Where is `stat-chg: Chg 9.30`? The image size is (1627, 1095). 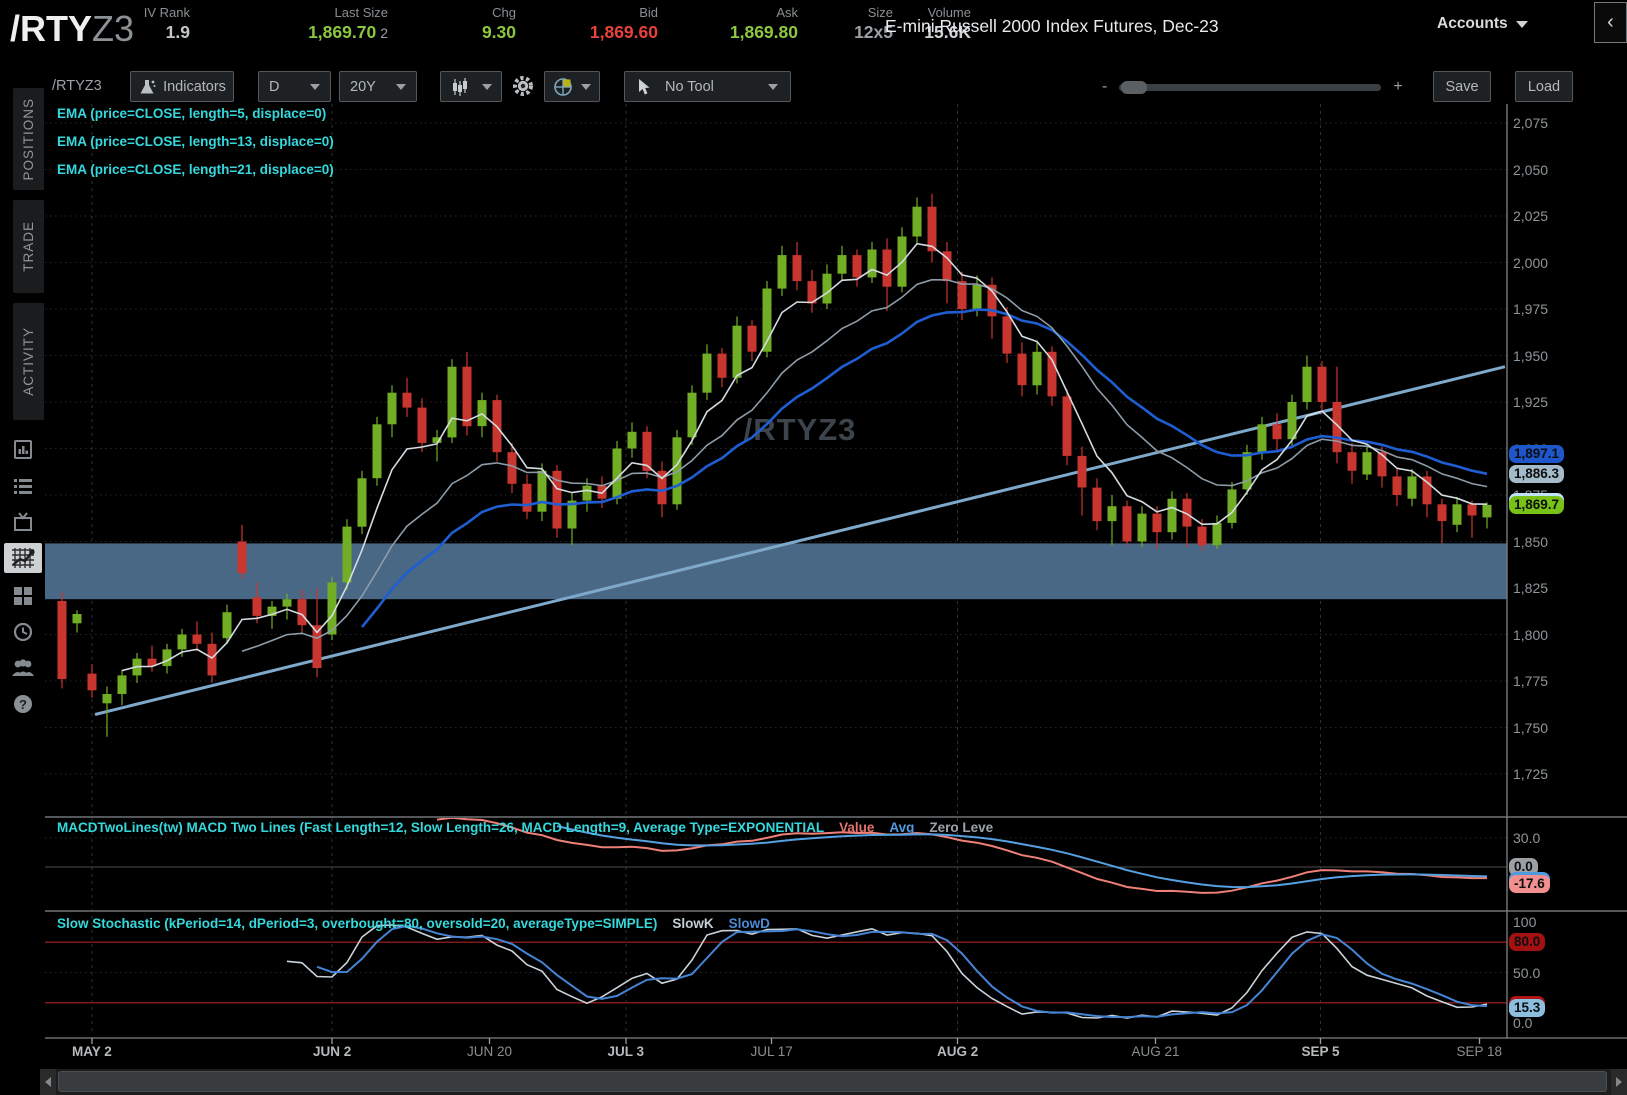
stat-chg: Chg 9.30 is located at coordinates (452, 24).